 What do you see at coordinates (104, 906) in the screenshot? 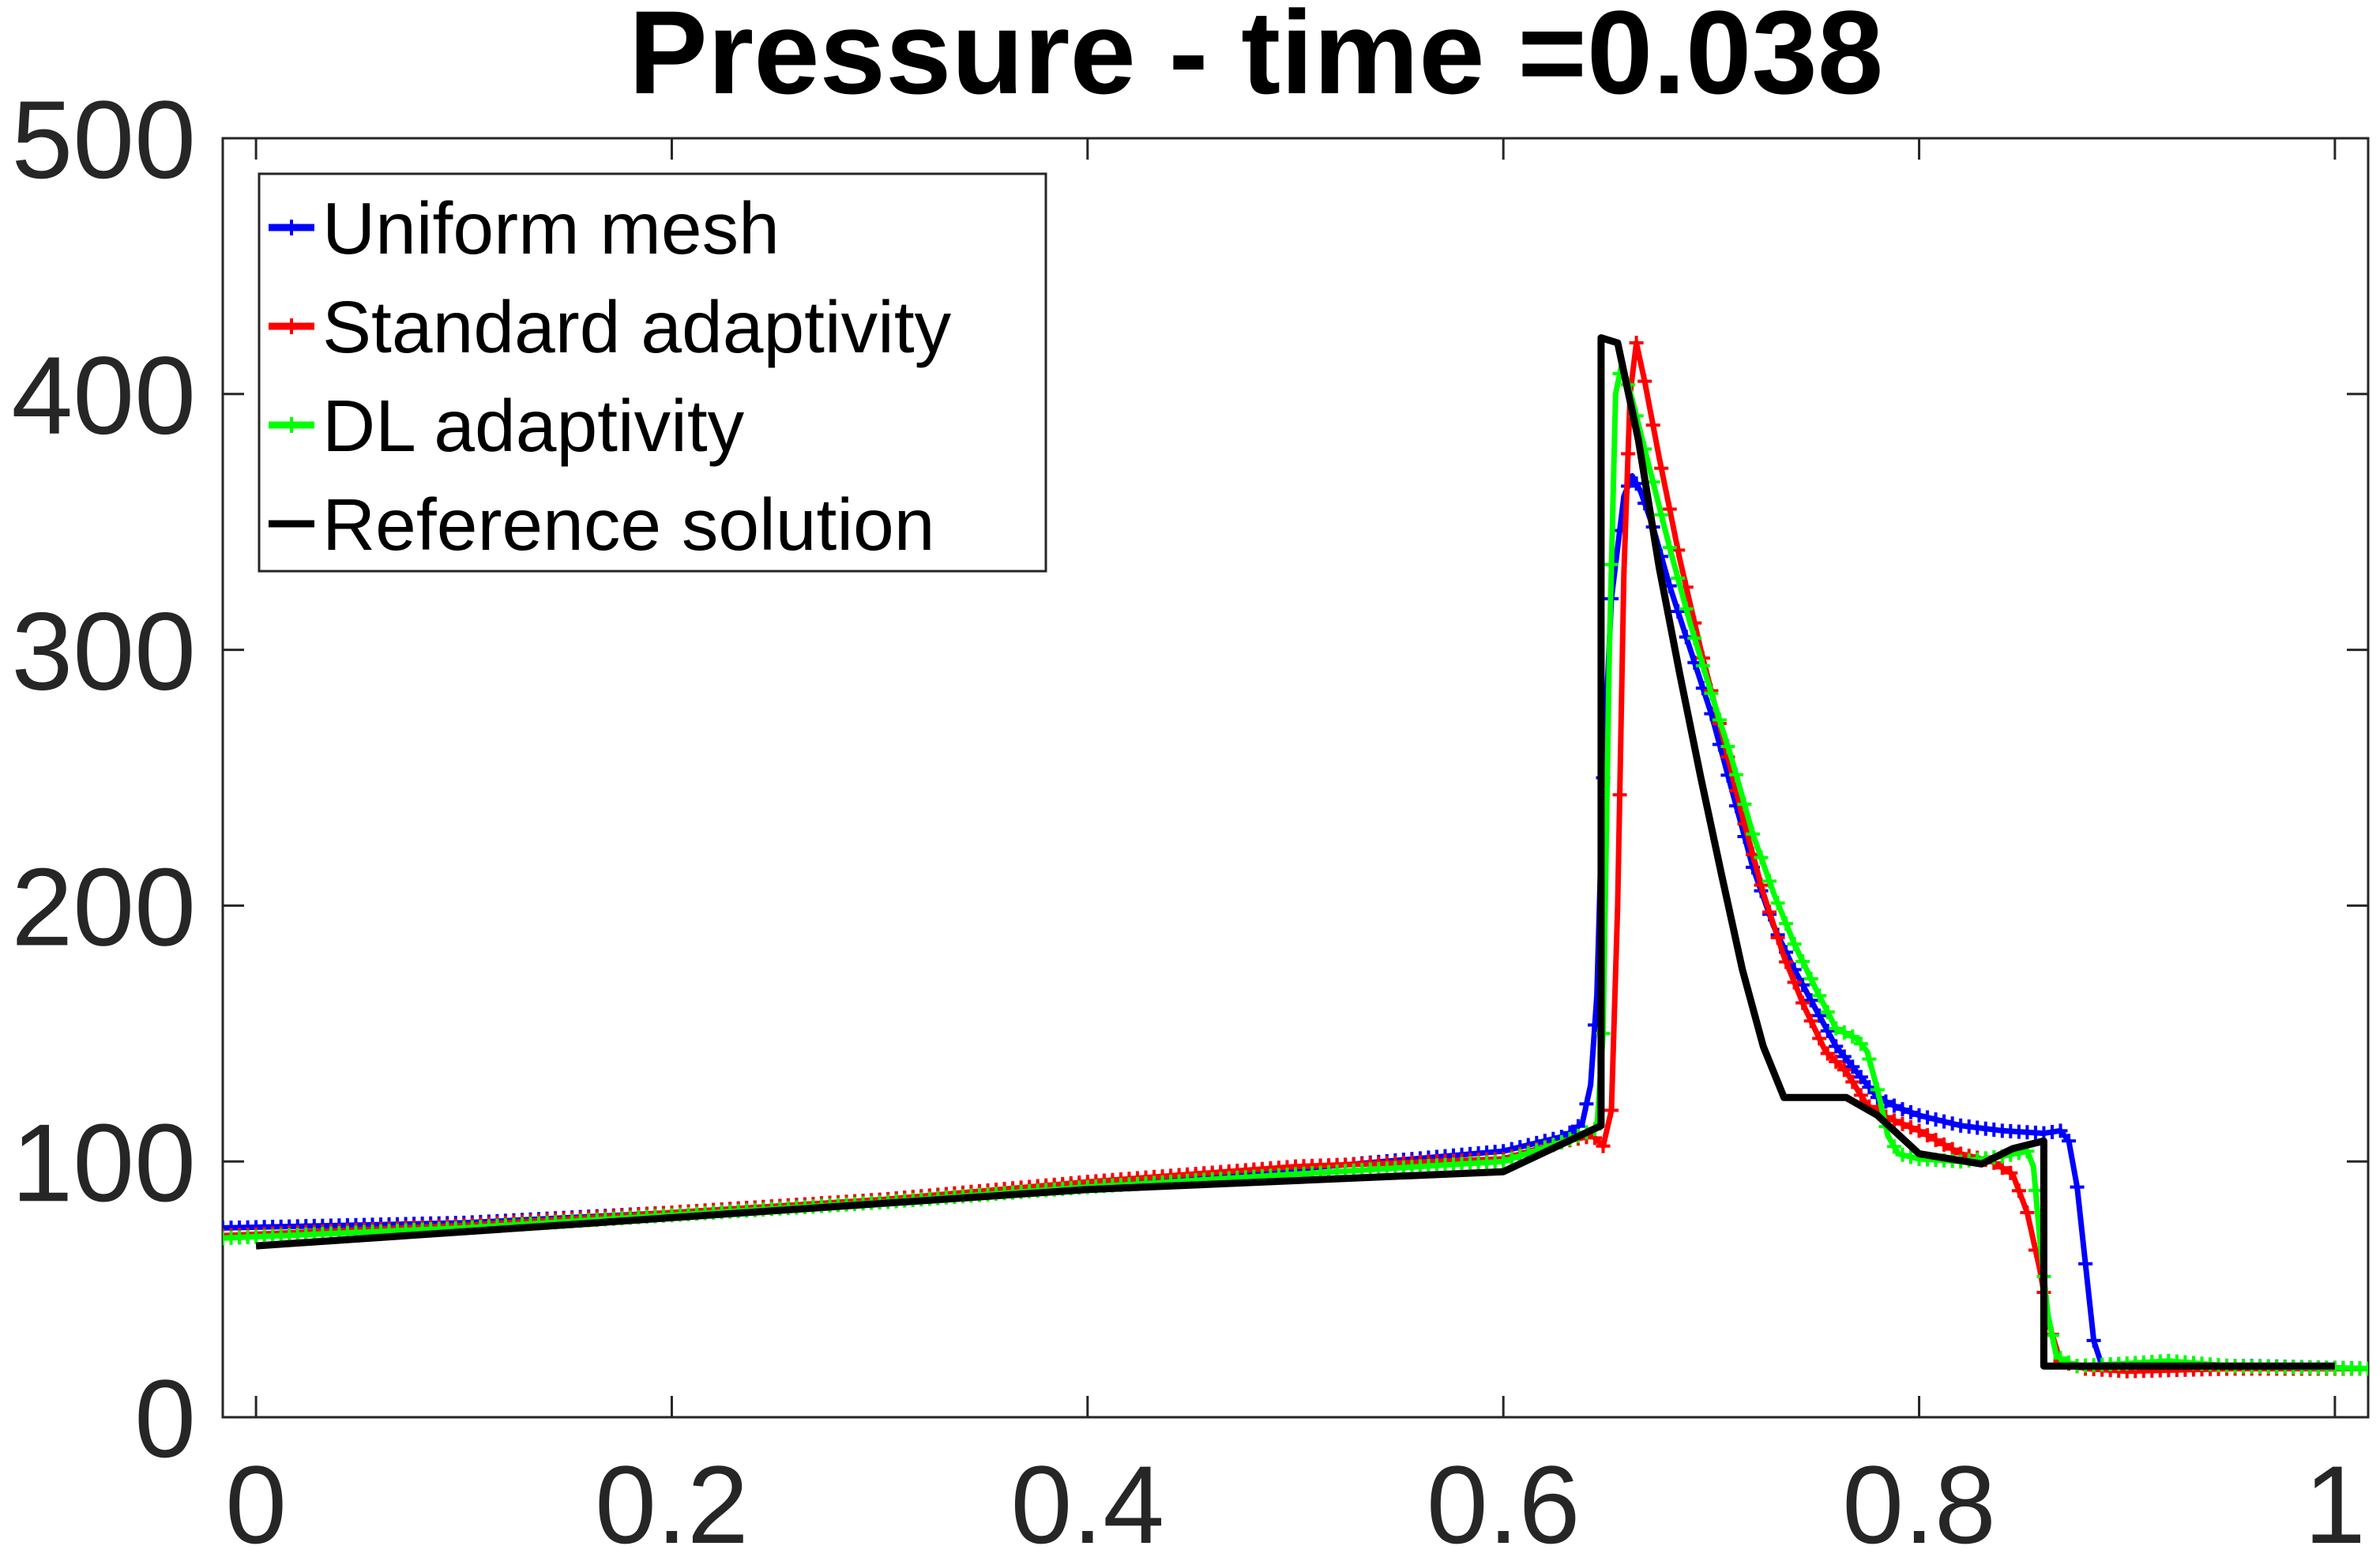
I see `y-tick-label: 200` at bounding box center [104, 906].